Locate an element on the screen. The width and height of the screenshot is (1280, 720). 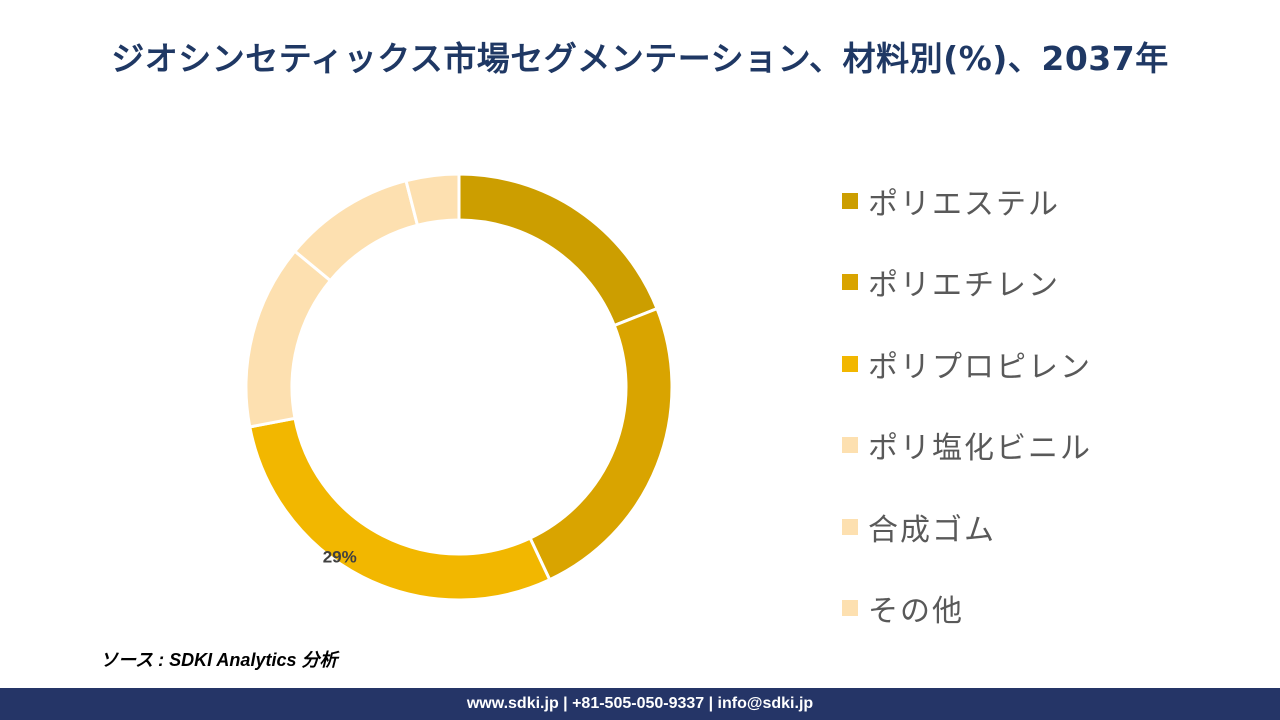
legend-item-2: ポリエチレン is located at coordinates (1052, 283).